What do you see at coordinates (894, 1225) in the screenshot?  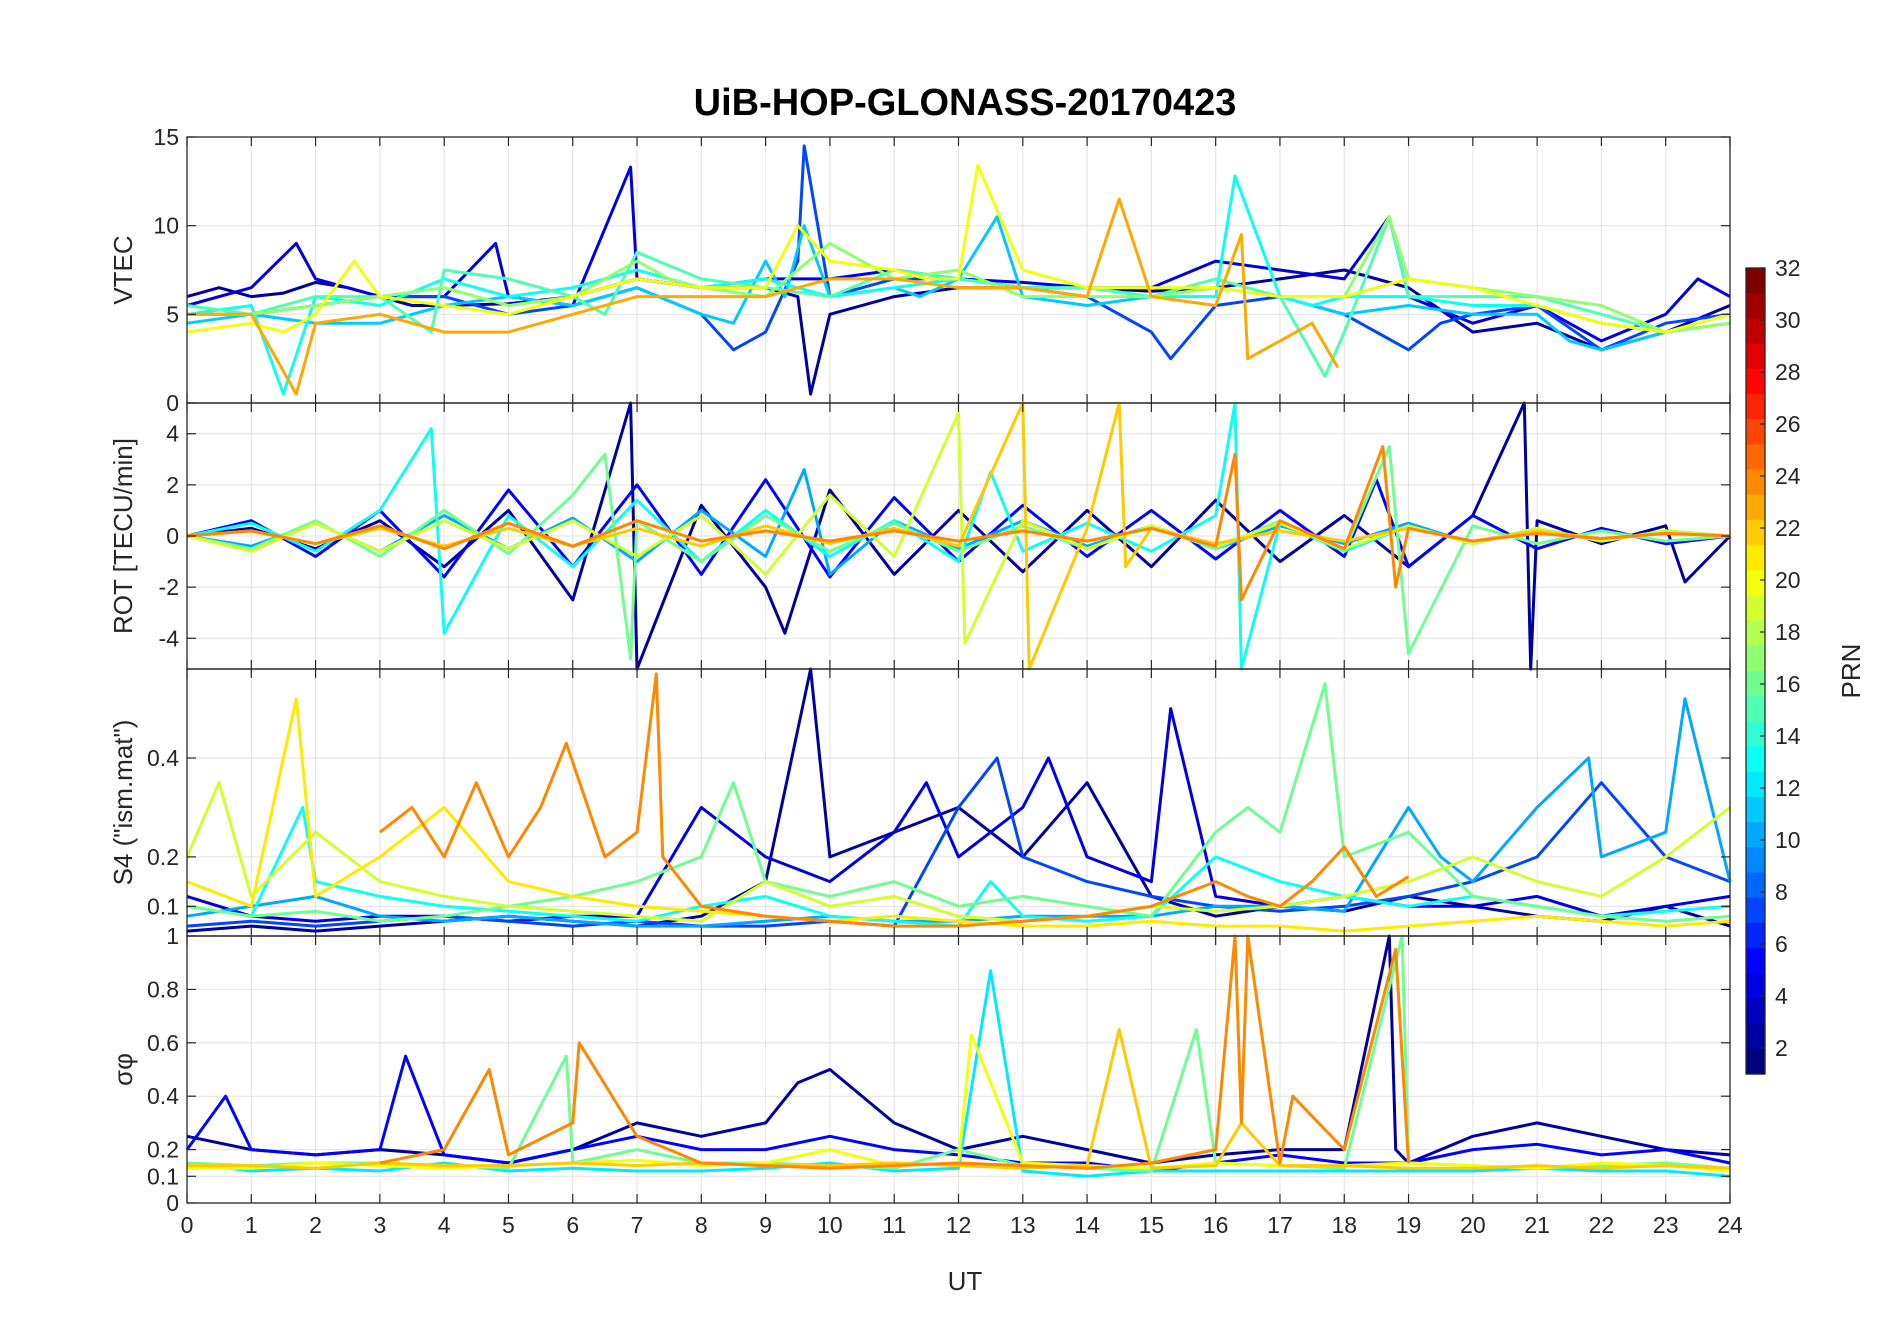 I see `x-tick-label: 11` at bounding box center [894, 1225].